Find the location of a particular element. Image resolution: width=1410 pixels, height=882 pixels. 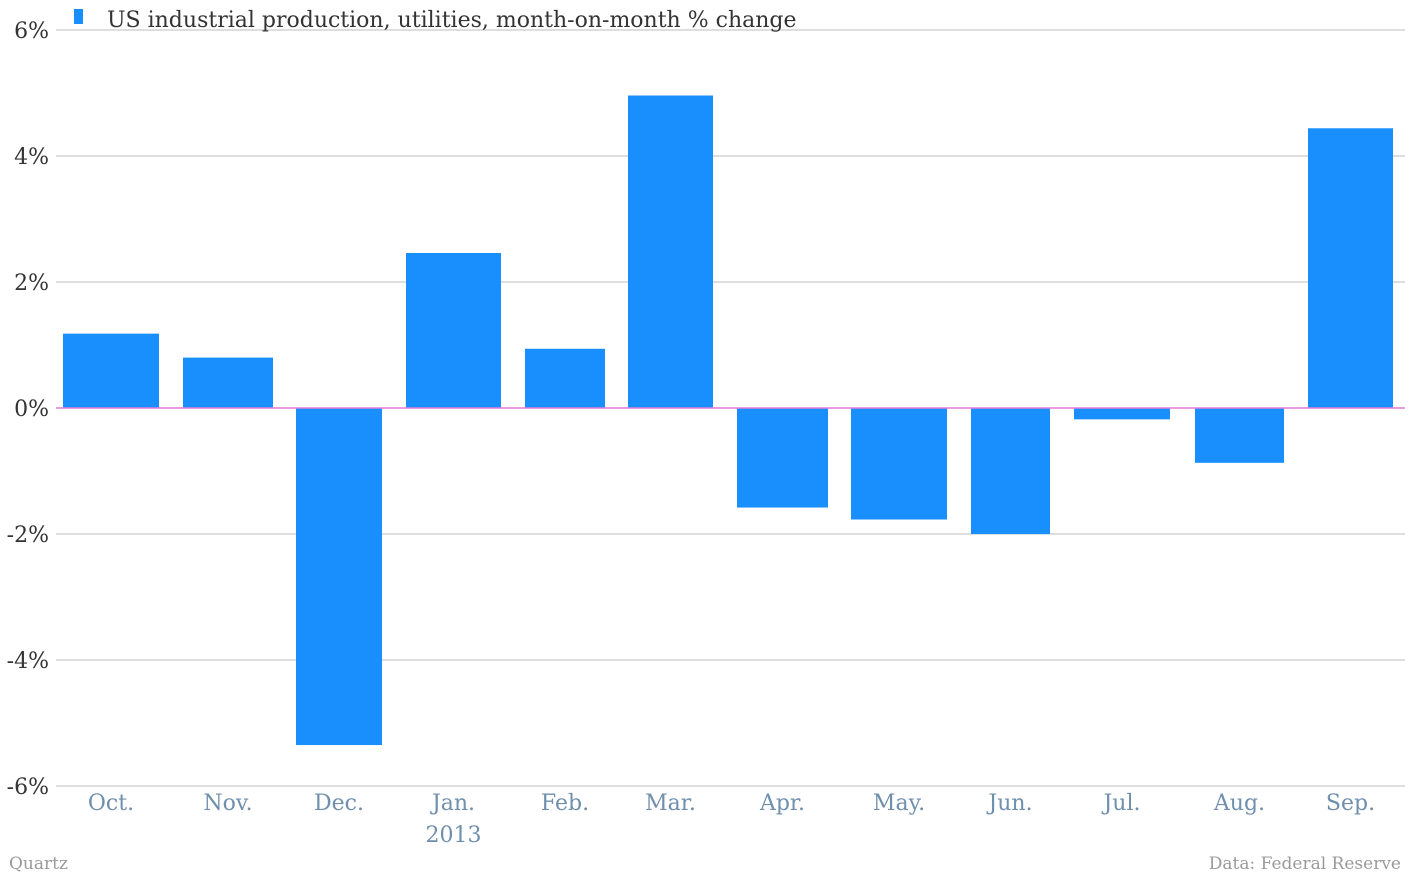

bar-jan is located at coordinates (453, 330).